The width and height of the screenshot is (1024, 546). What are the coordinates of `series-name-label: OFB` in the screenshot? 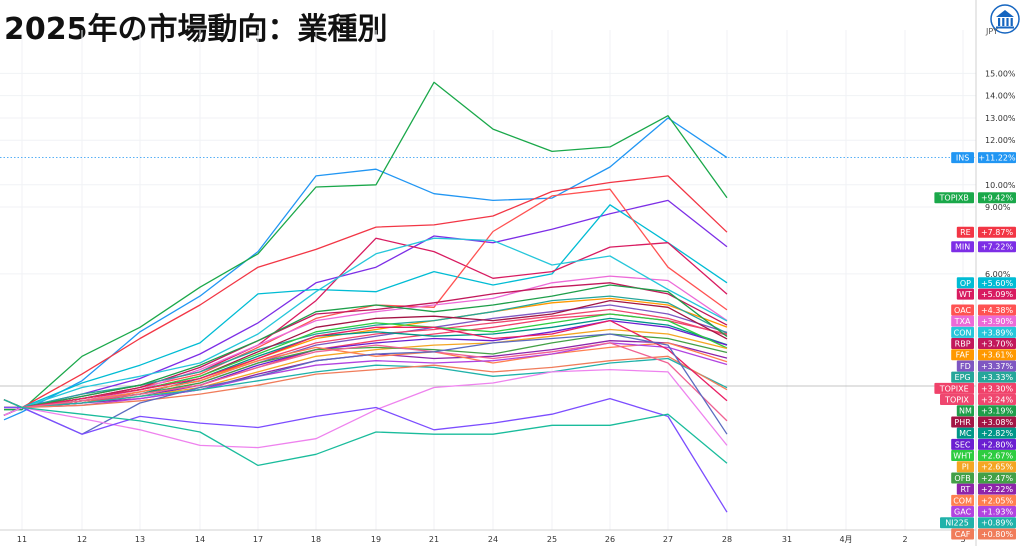 It's located at (962, 478).